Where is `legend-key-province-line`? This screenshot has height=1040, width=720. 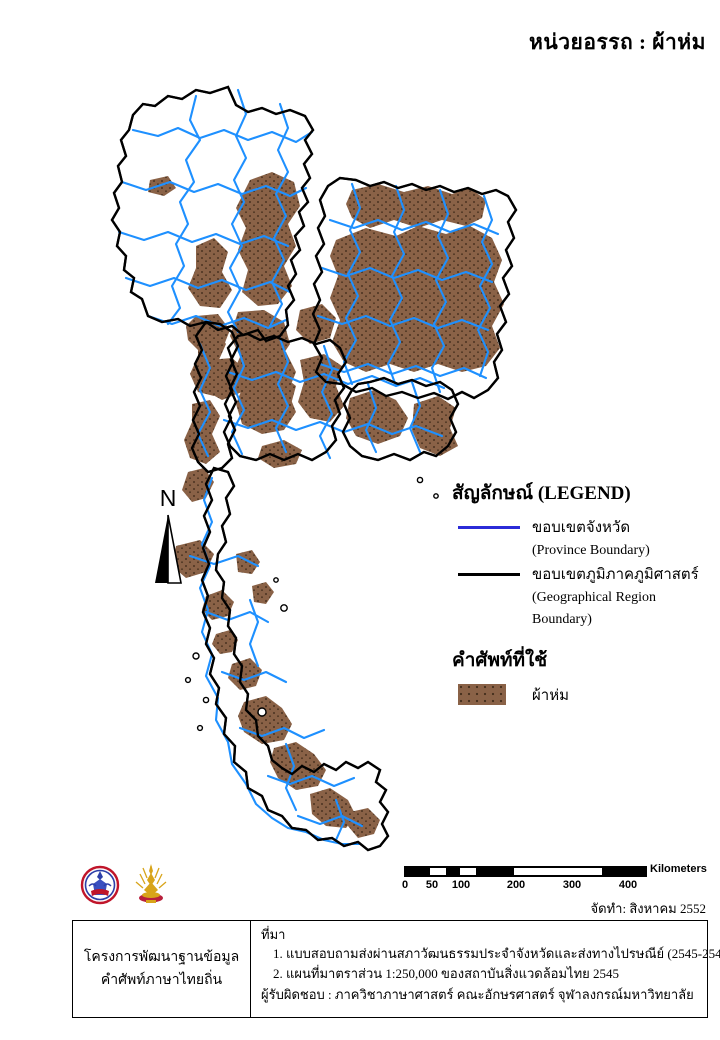
legend-key-province-line is located at coordinates (492, 523).